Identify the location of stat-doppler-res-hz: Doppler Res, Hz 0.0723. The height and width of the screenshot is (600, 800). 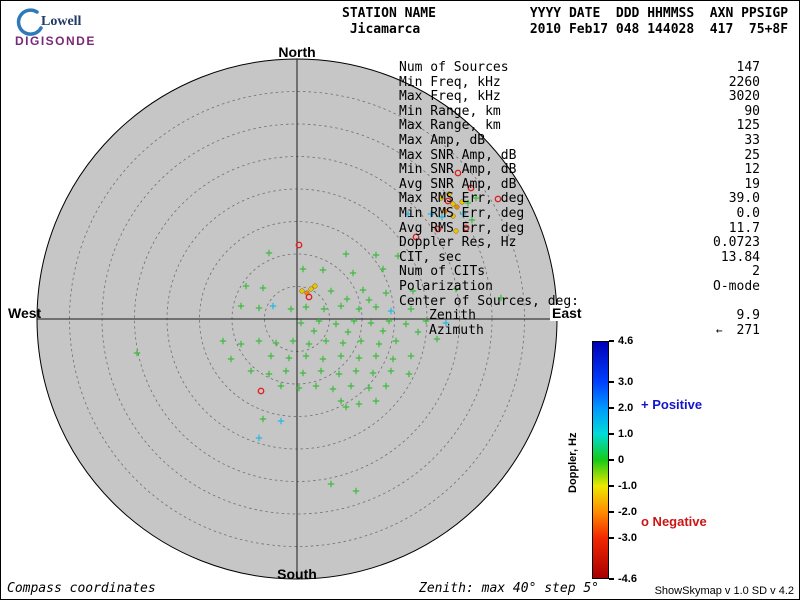
(579, 243).